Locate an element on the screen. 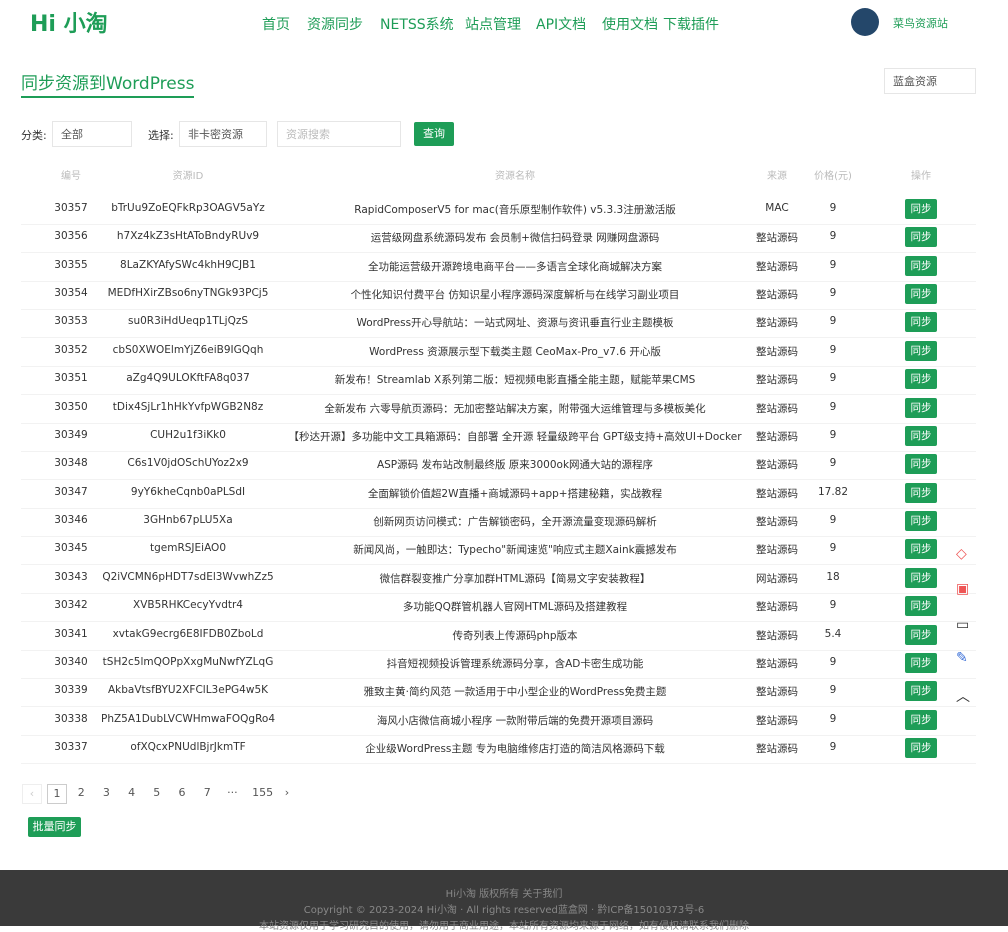 The image size is (1008, 932). table-cell: 17.82 is located at coordinates (833, 491).